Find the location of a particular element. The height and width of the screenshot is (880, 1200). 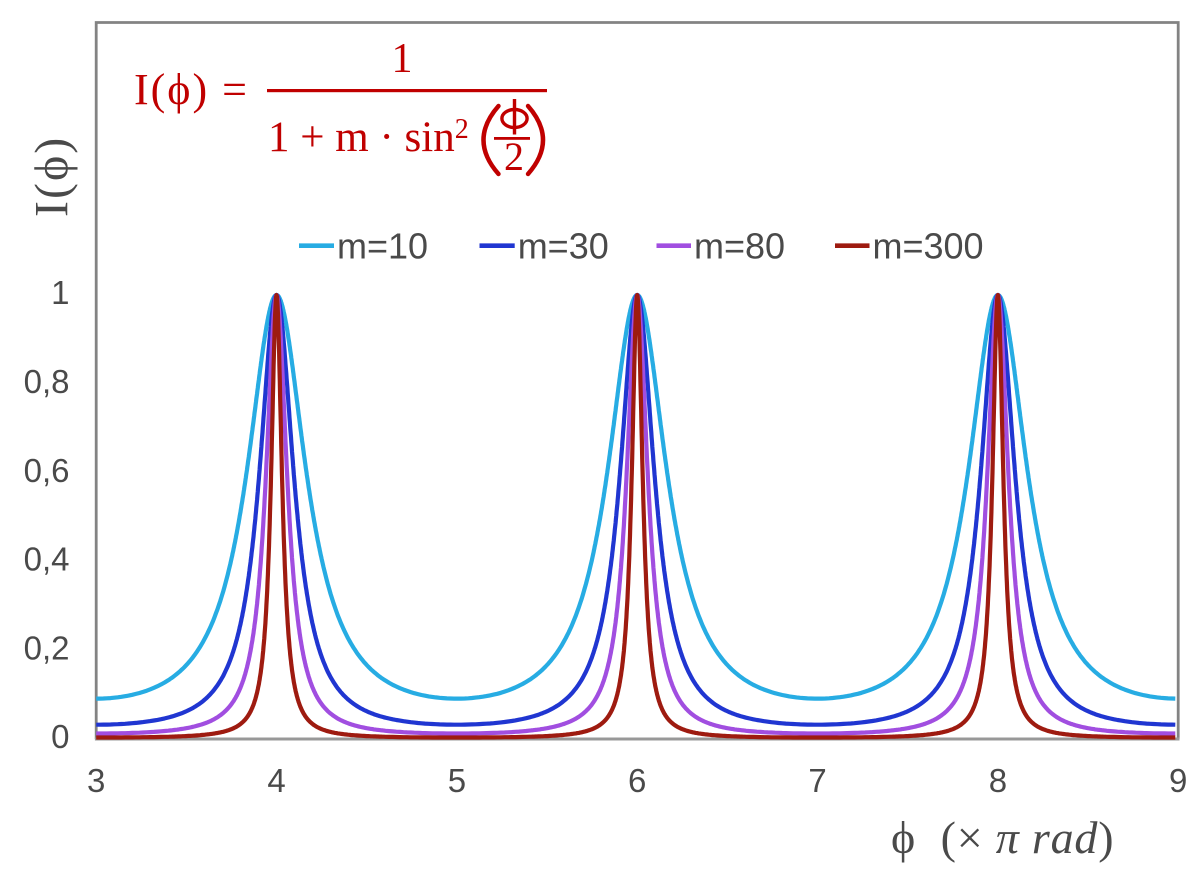

svg-text: 5 is located at coordinates (457, 780).